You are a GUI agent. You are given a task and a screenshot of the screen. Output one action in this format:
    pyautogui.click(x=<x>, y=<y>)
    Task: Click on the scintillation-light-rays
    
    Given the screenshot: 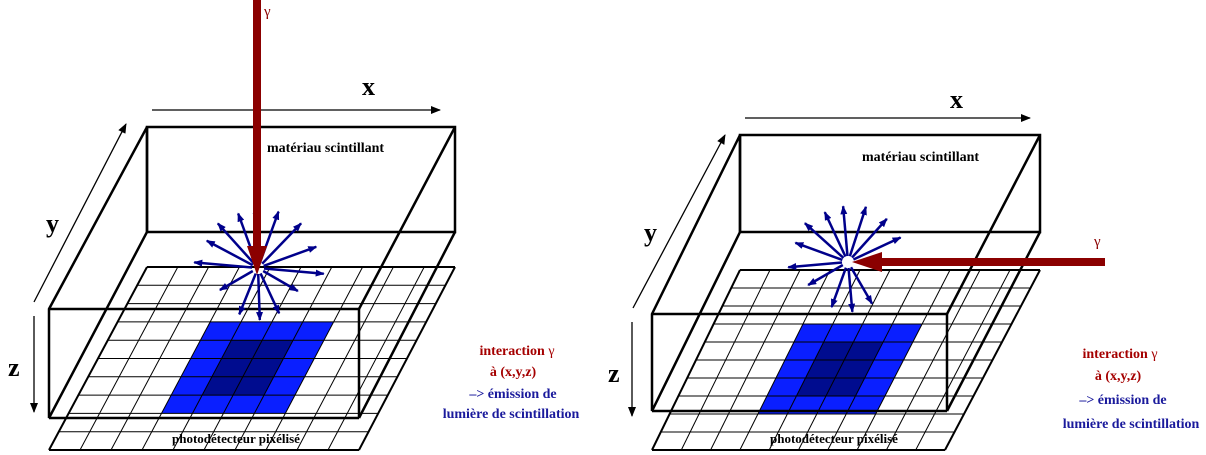 What is the action you would take?
    pyautogui.click(x=844, y=259)
    